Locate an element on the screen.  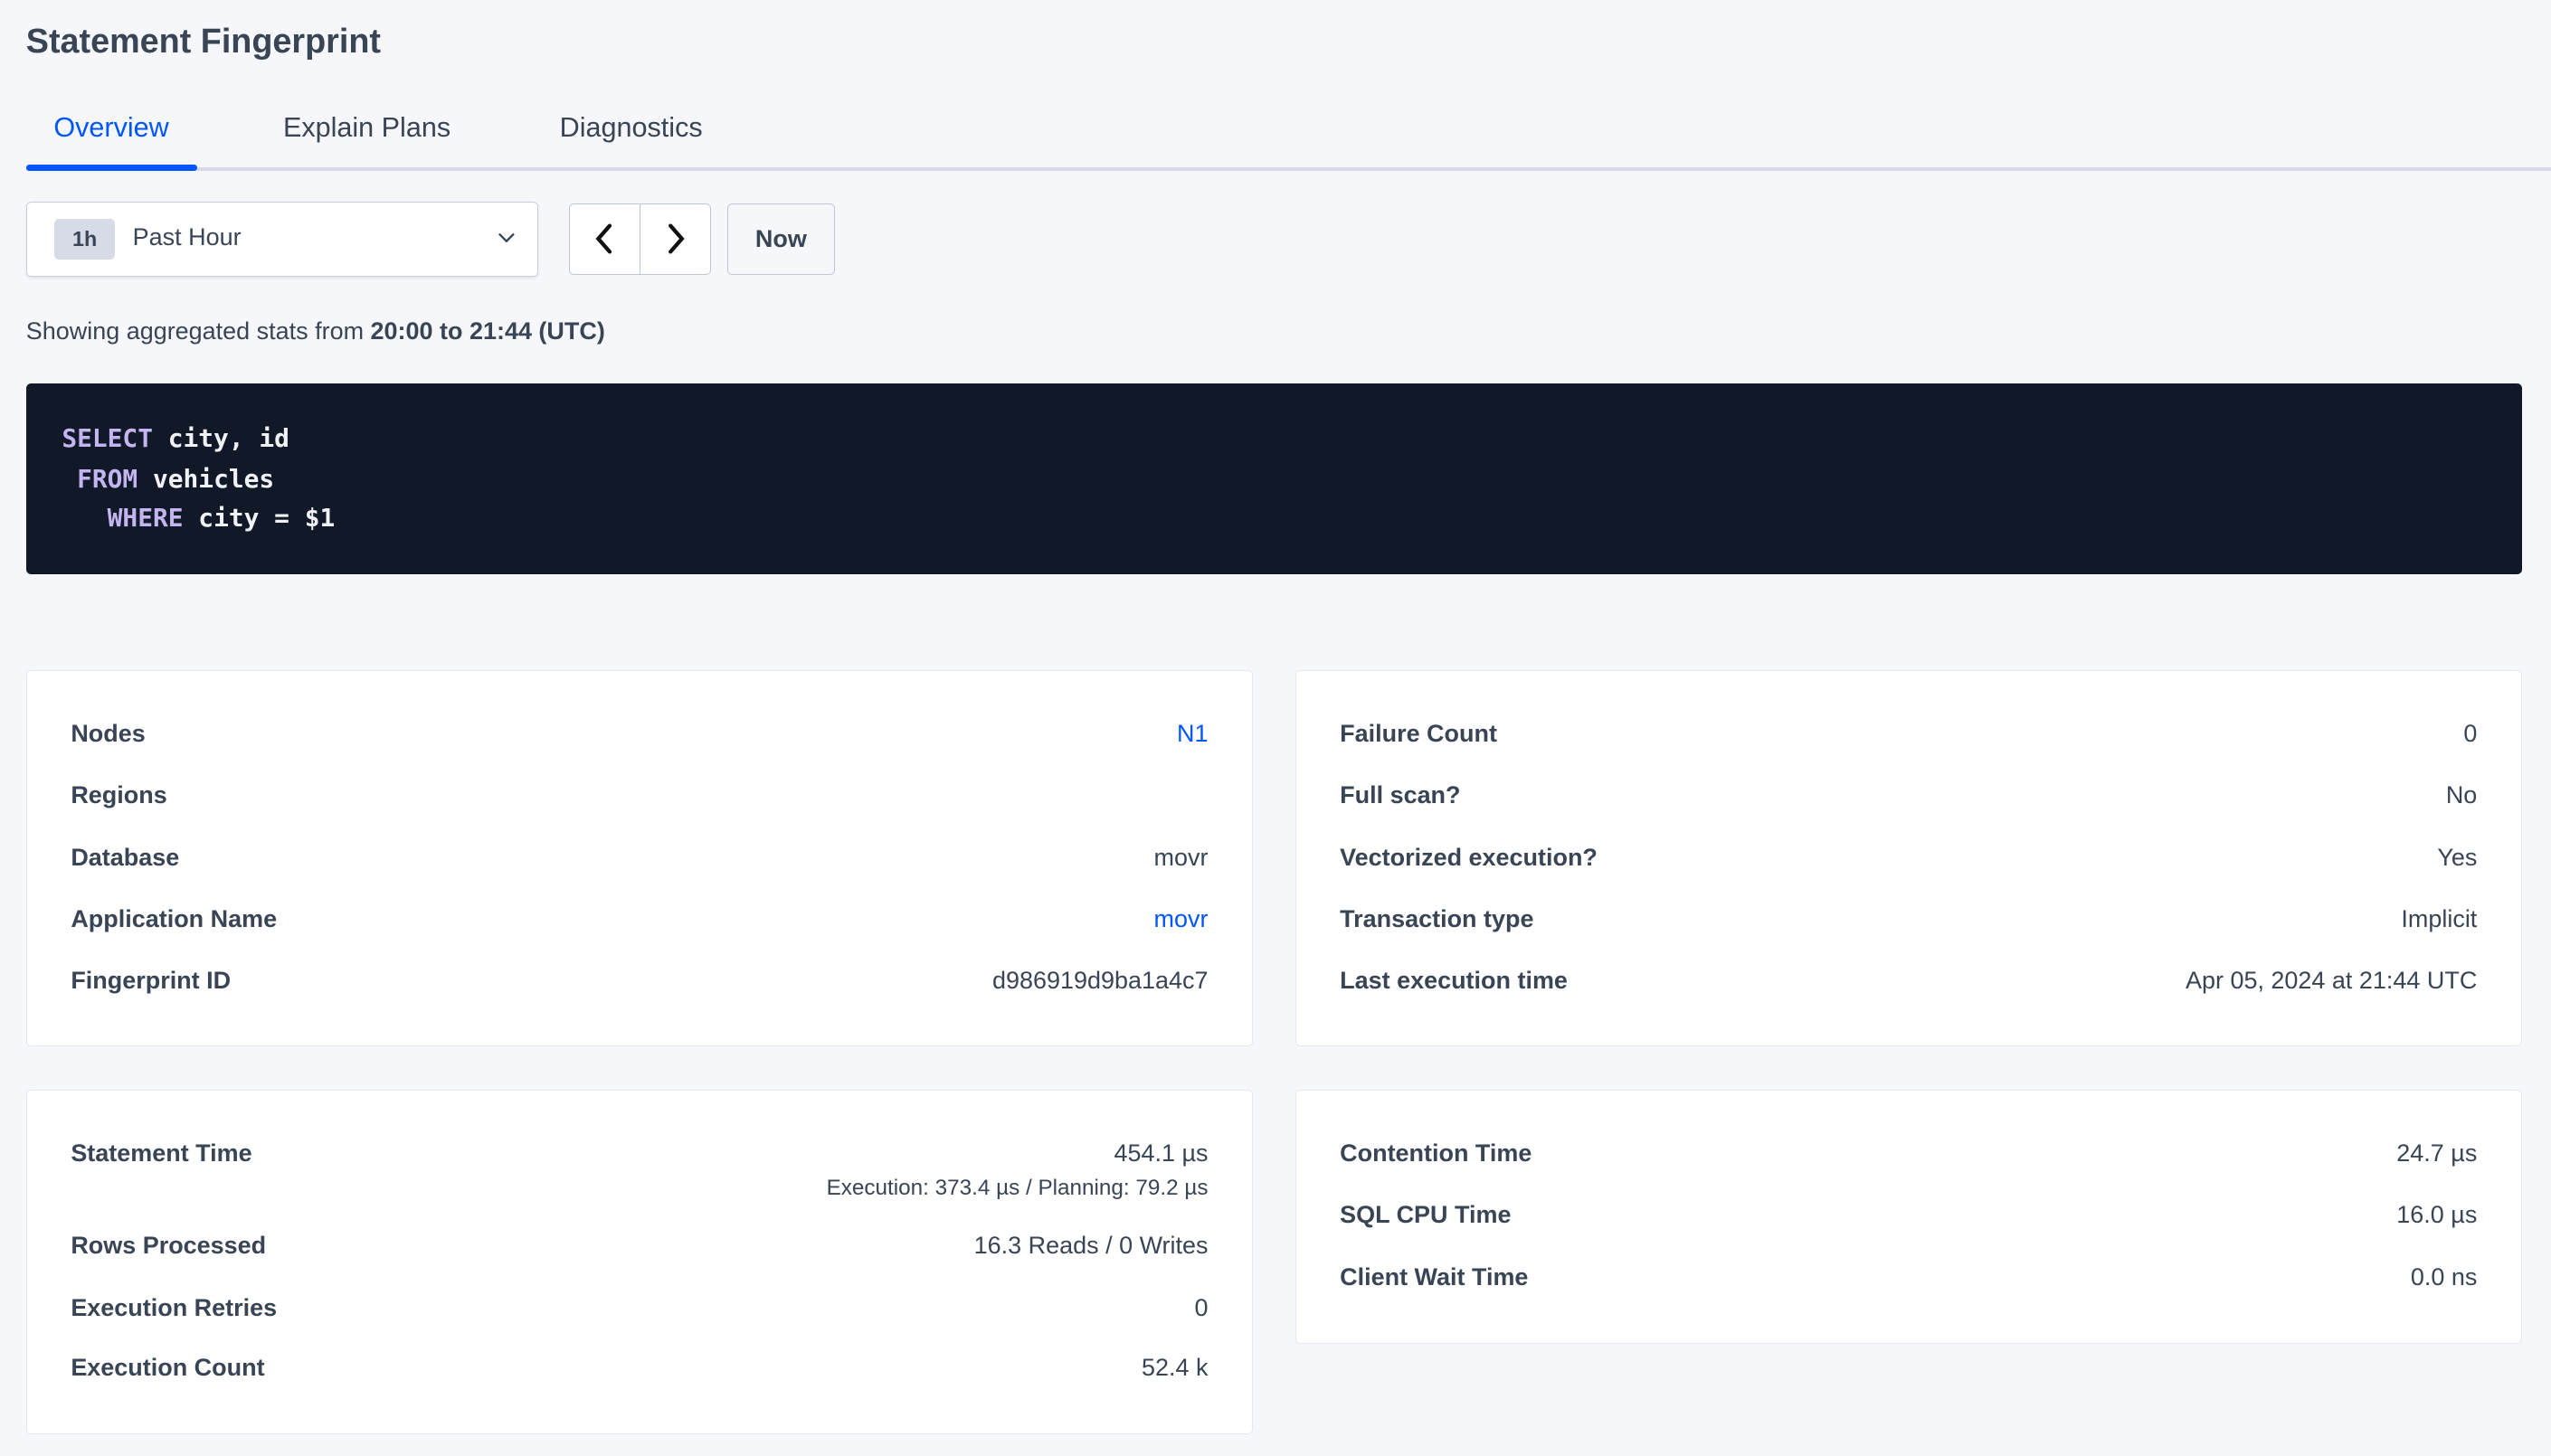
page-title: Statement Fingerprint is located at coordinates (203, 42).